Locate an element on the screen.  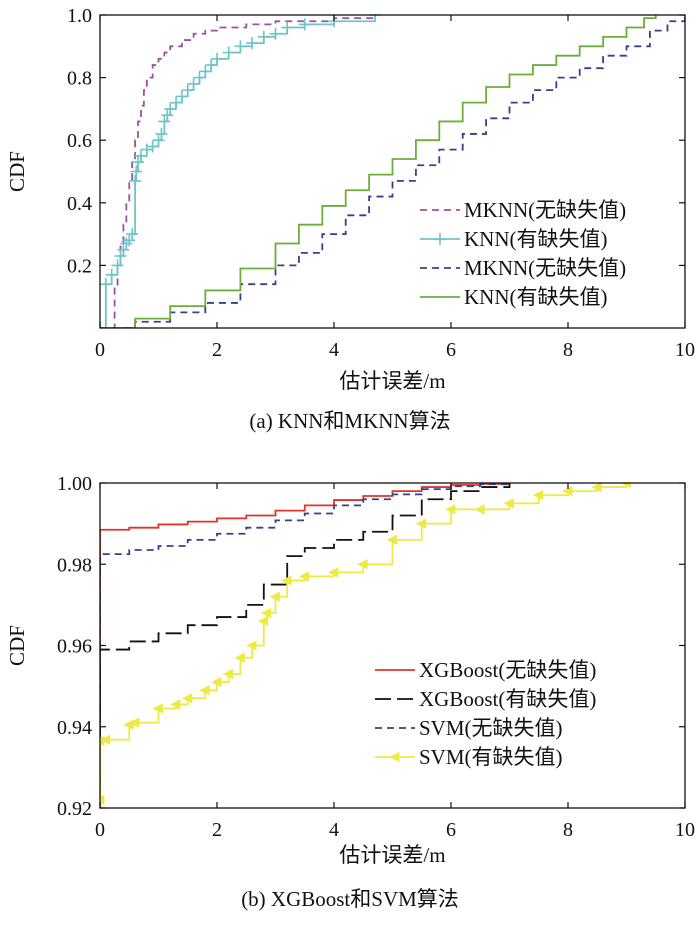
x-tick-label-b-5: 10 is located at coordinates (685, 830).